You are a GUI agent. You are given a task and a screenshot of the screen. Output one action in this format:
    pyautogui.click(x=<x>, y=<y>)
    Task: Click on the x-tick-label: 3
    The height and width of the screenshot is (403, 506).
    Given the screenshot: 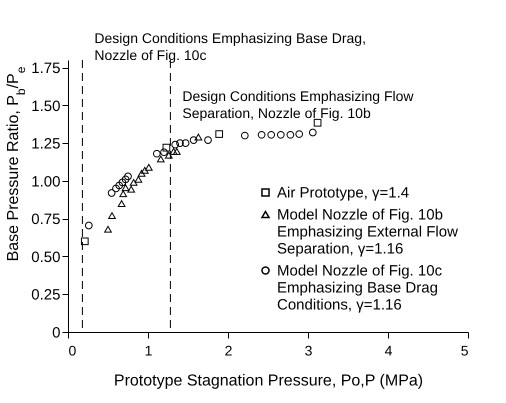 What is the action you would take?
    pyautogui.click(x=308, y=350)
    